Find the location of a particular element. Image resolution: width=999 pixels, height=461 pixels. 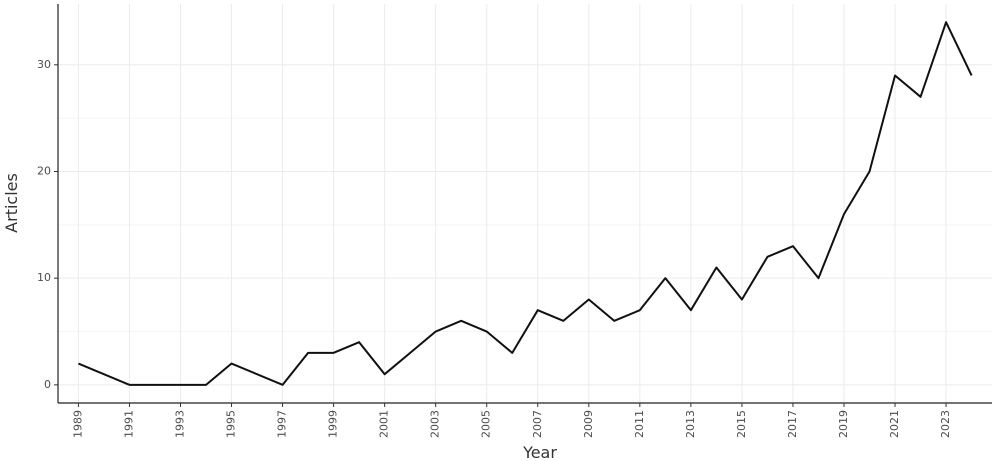

x-tick-label: 2015 is located at coordinates (741, 424).